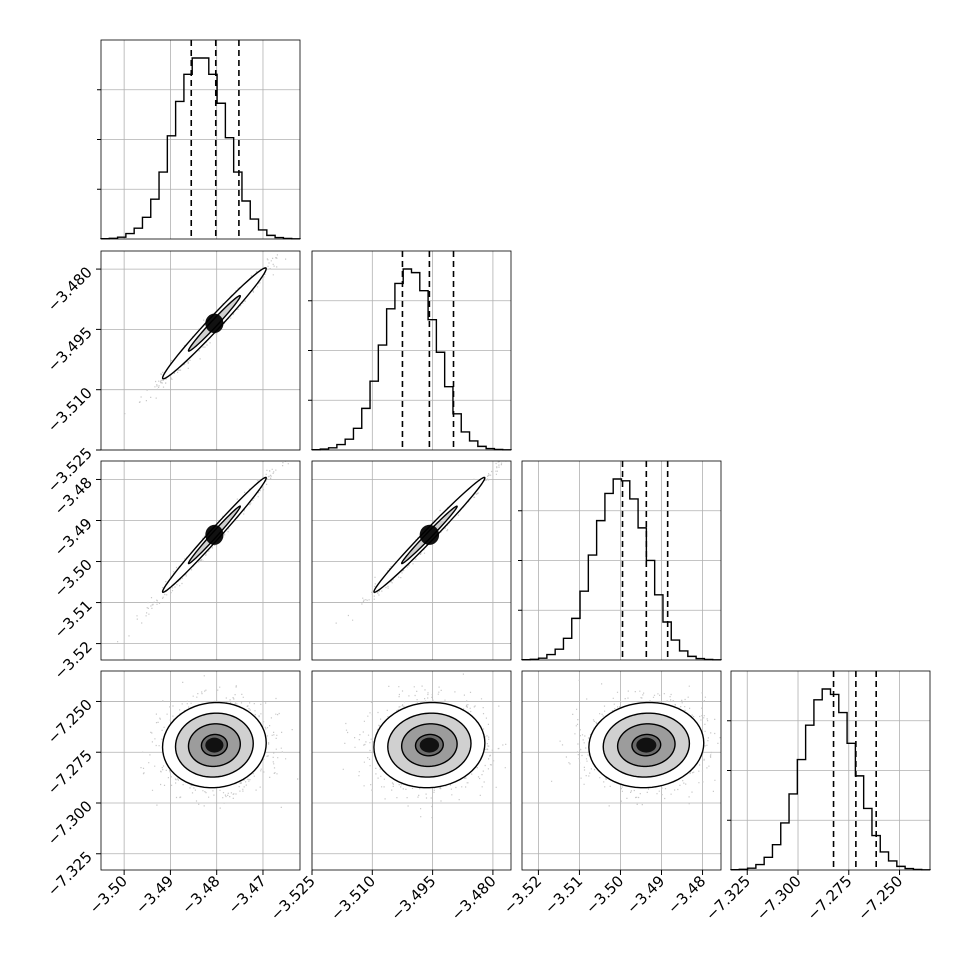  What do you see at coordinates (70, 722) in the screenshot?
I see `y-tick-label: −7.250` at bounding box center [70, 722].